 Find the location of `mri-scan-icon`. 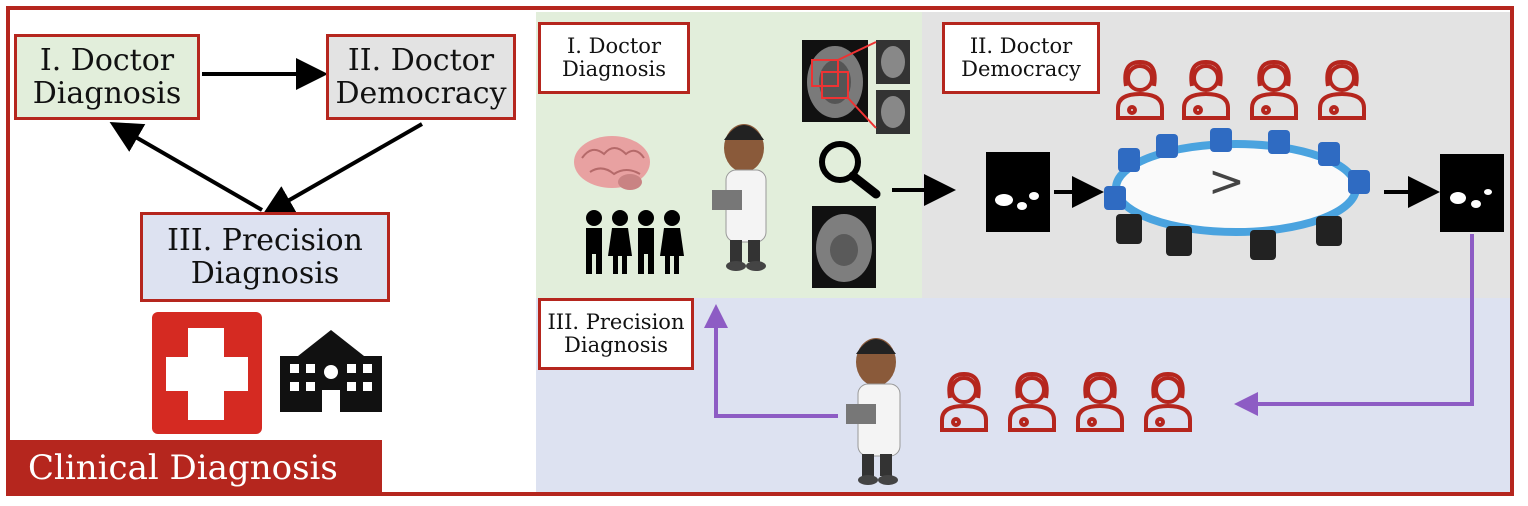

mri-scan-icon is located at coordinates (856, 164).